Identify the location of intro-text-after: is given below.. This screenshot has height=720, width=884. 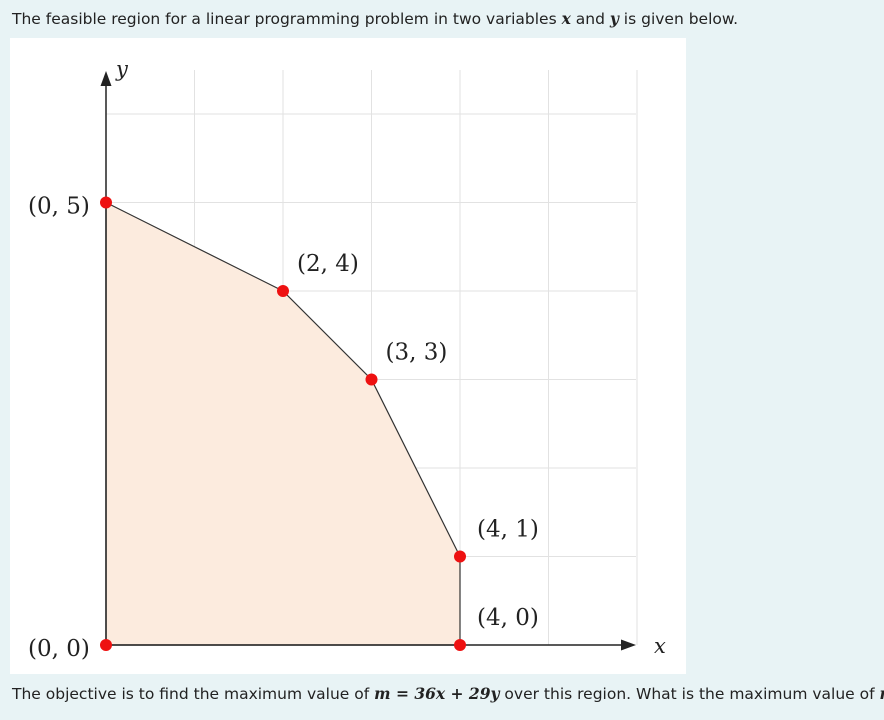
(678, 19).